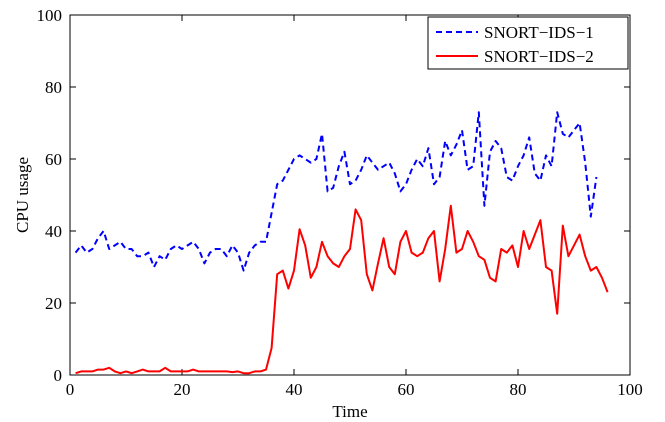 The width and height of the screenshot is (665, 422). I want to click on y-tick-label: 20, so click(53, 303).